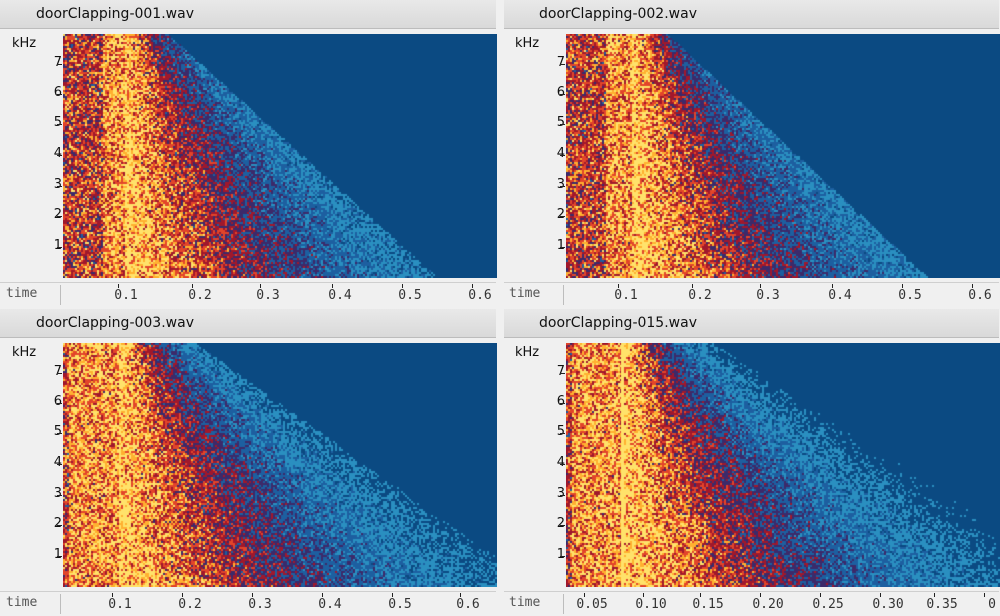 The height and width of the screenshot is (616, 1000). I want to click on panel-title: doorClapping-015.wav, so click(618, 323).